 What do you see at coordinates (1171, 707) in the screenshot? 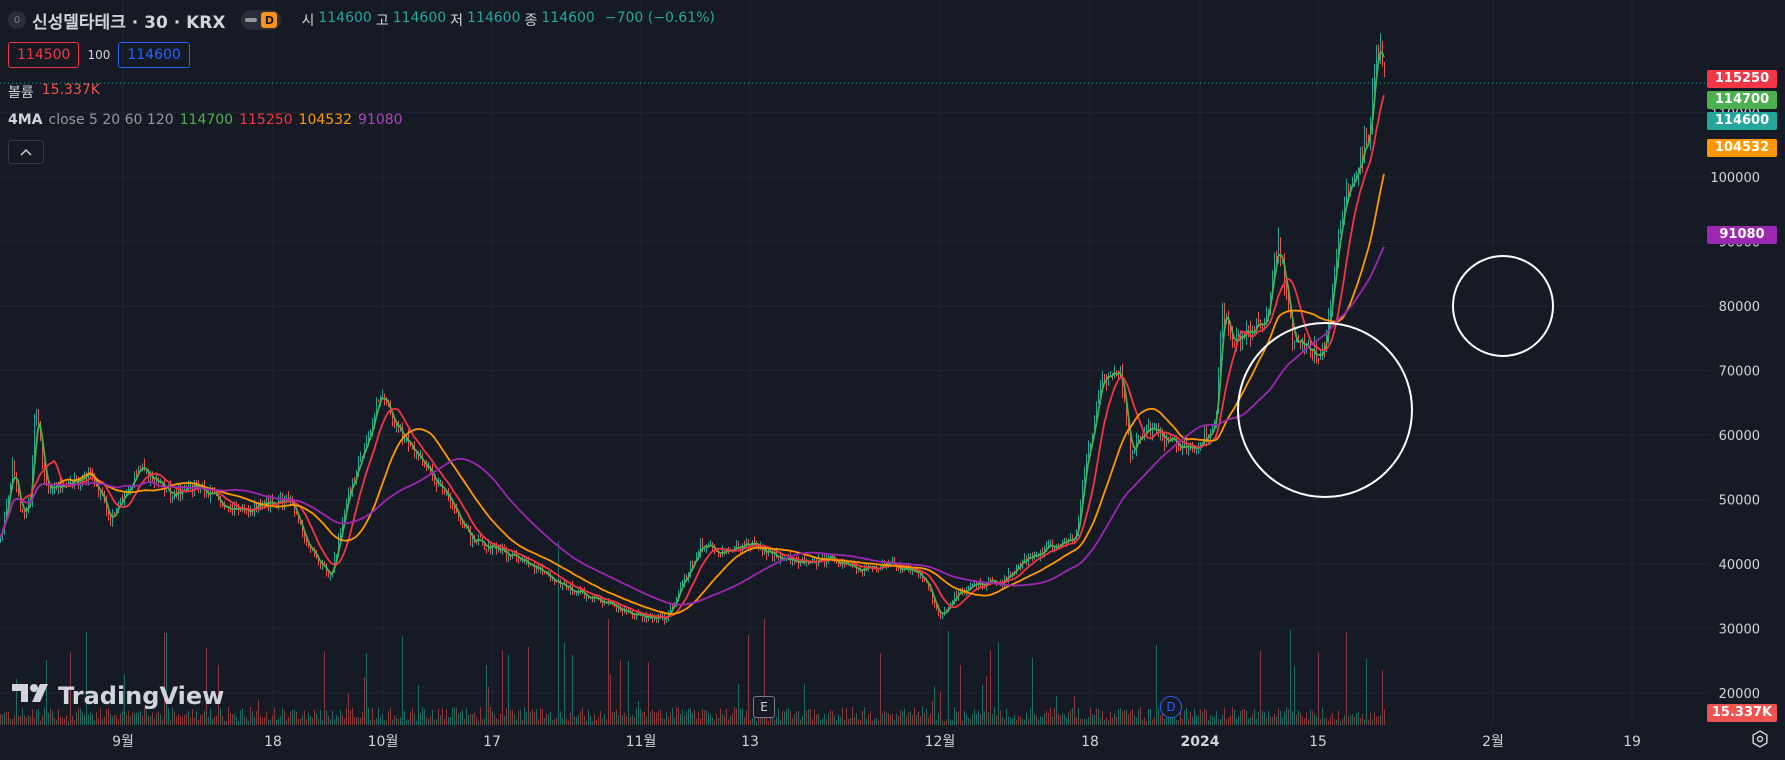
I see `dividend-event-icon: D` at bounding box center [1171, 707].